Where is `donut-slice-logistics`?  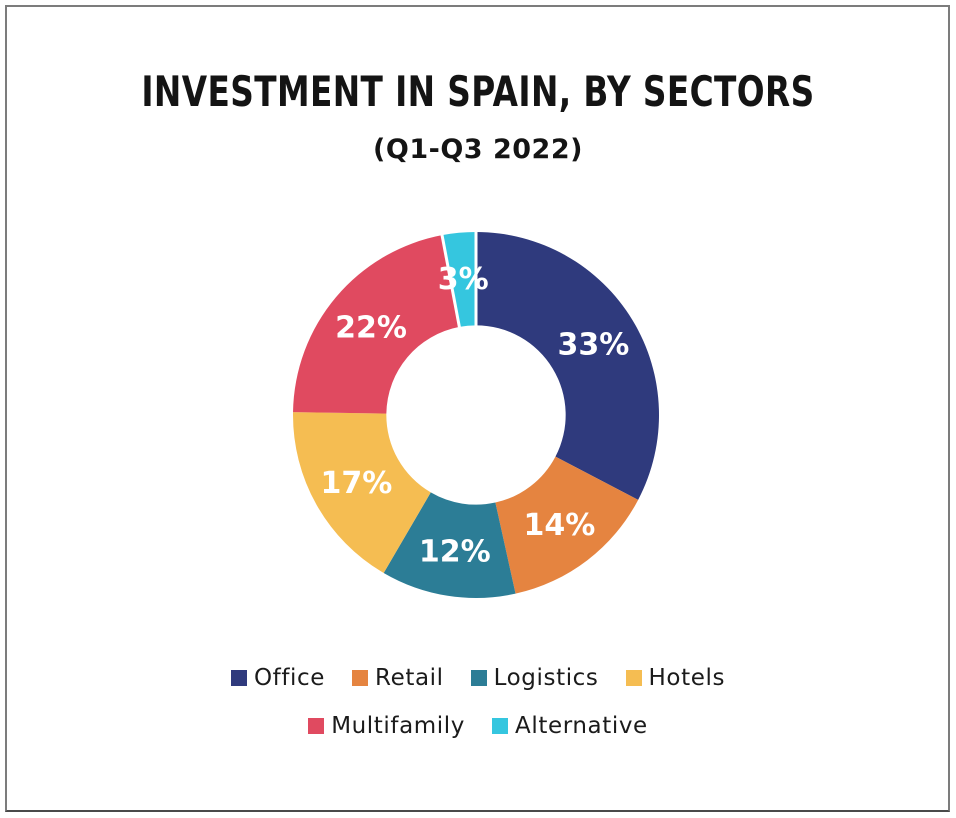
donut-slice-logistics is located at coordinates (449, 545).